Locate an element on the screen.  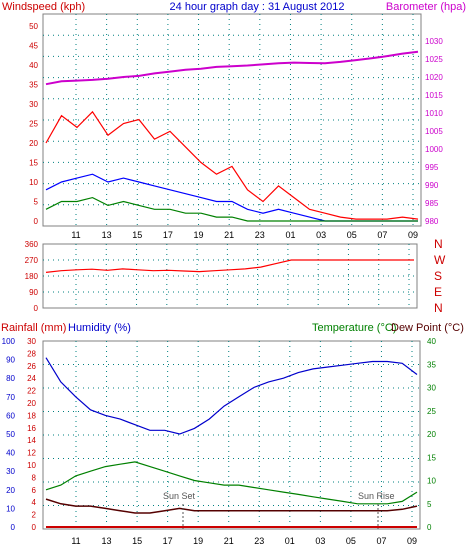
y-tick-label: 1025 is located at coordinates (434, 59).